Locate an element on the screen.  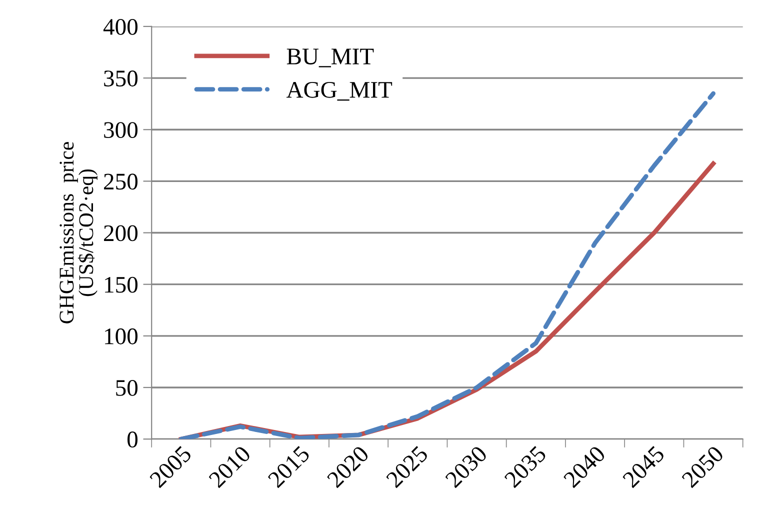
y-tick-label: 250 is located at coordinates (121, 182).